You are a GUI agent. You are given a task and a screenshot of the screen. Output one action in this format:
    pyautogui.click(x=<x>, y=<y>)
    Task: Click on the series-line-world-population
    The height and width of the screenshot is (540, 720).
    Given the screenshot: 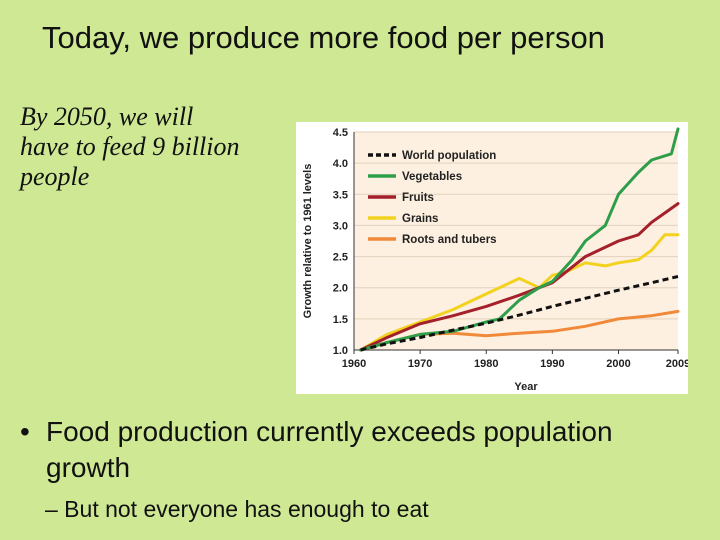 What is the action you would take?
    pyautogui.click(x=519, y=313)
    